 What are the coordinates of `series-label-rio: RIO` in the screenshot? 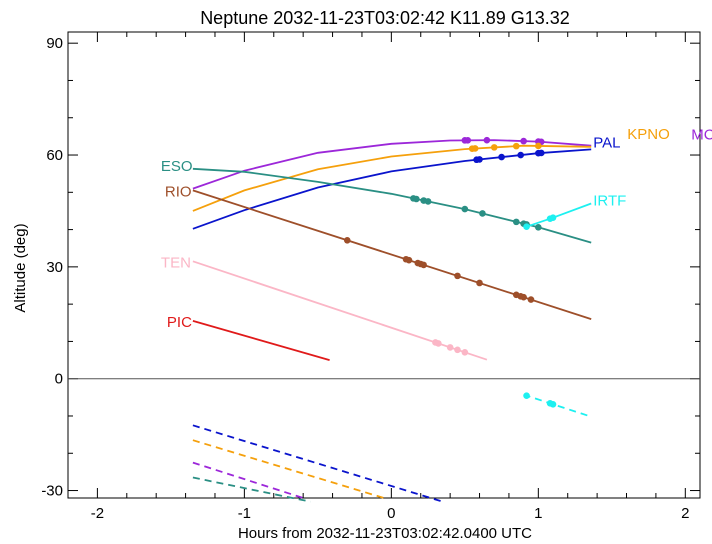 It's located at (178, 191).